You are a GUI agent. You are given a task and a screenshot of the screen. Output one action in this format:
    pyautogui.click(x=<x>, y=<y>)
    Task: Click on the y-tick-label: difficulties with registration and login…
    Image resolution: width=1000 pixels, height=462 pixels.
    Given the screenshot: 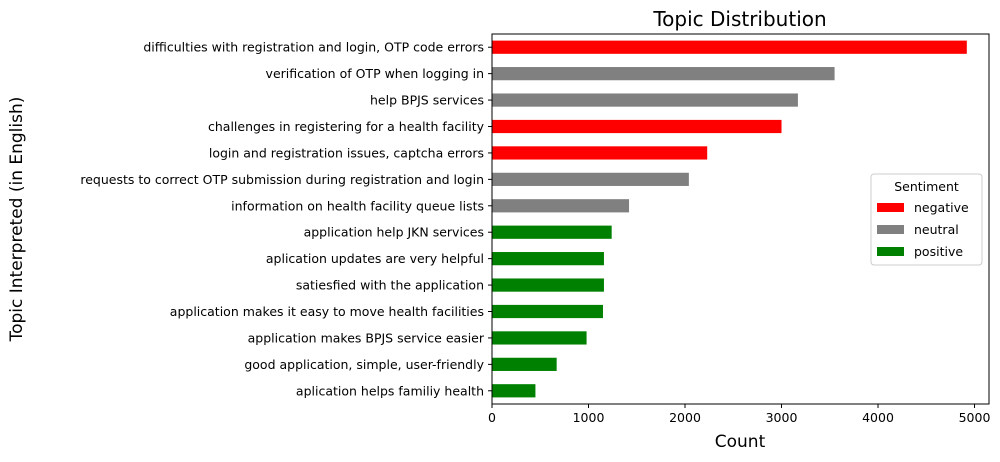 What is the action you would take?
    pyautogui.click(x=313, y=47)
    